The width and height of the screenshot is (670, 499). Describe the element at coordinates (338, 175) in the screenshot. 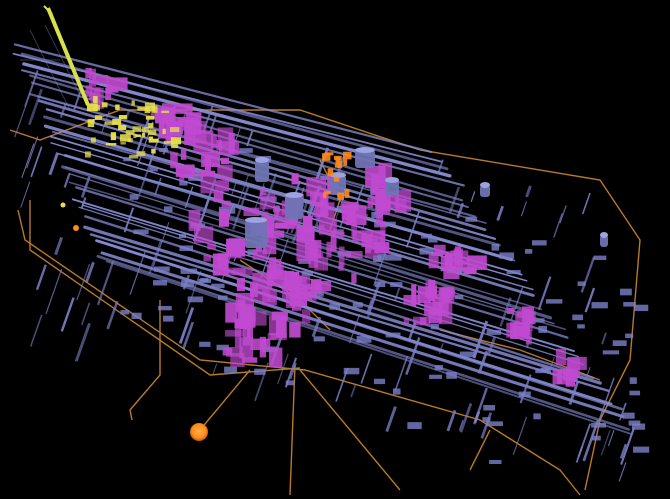

I see `vessel-top` at that location.